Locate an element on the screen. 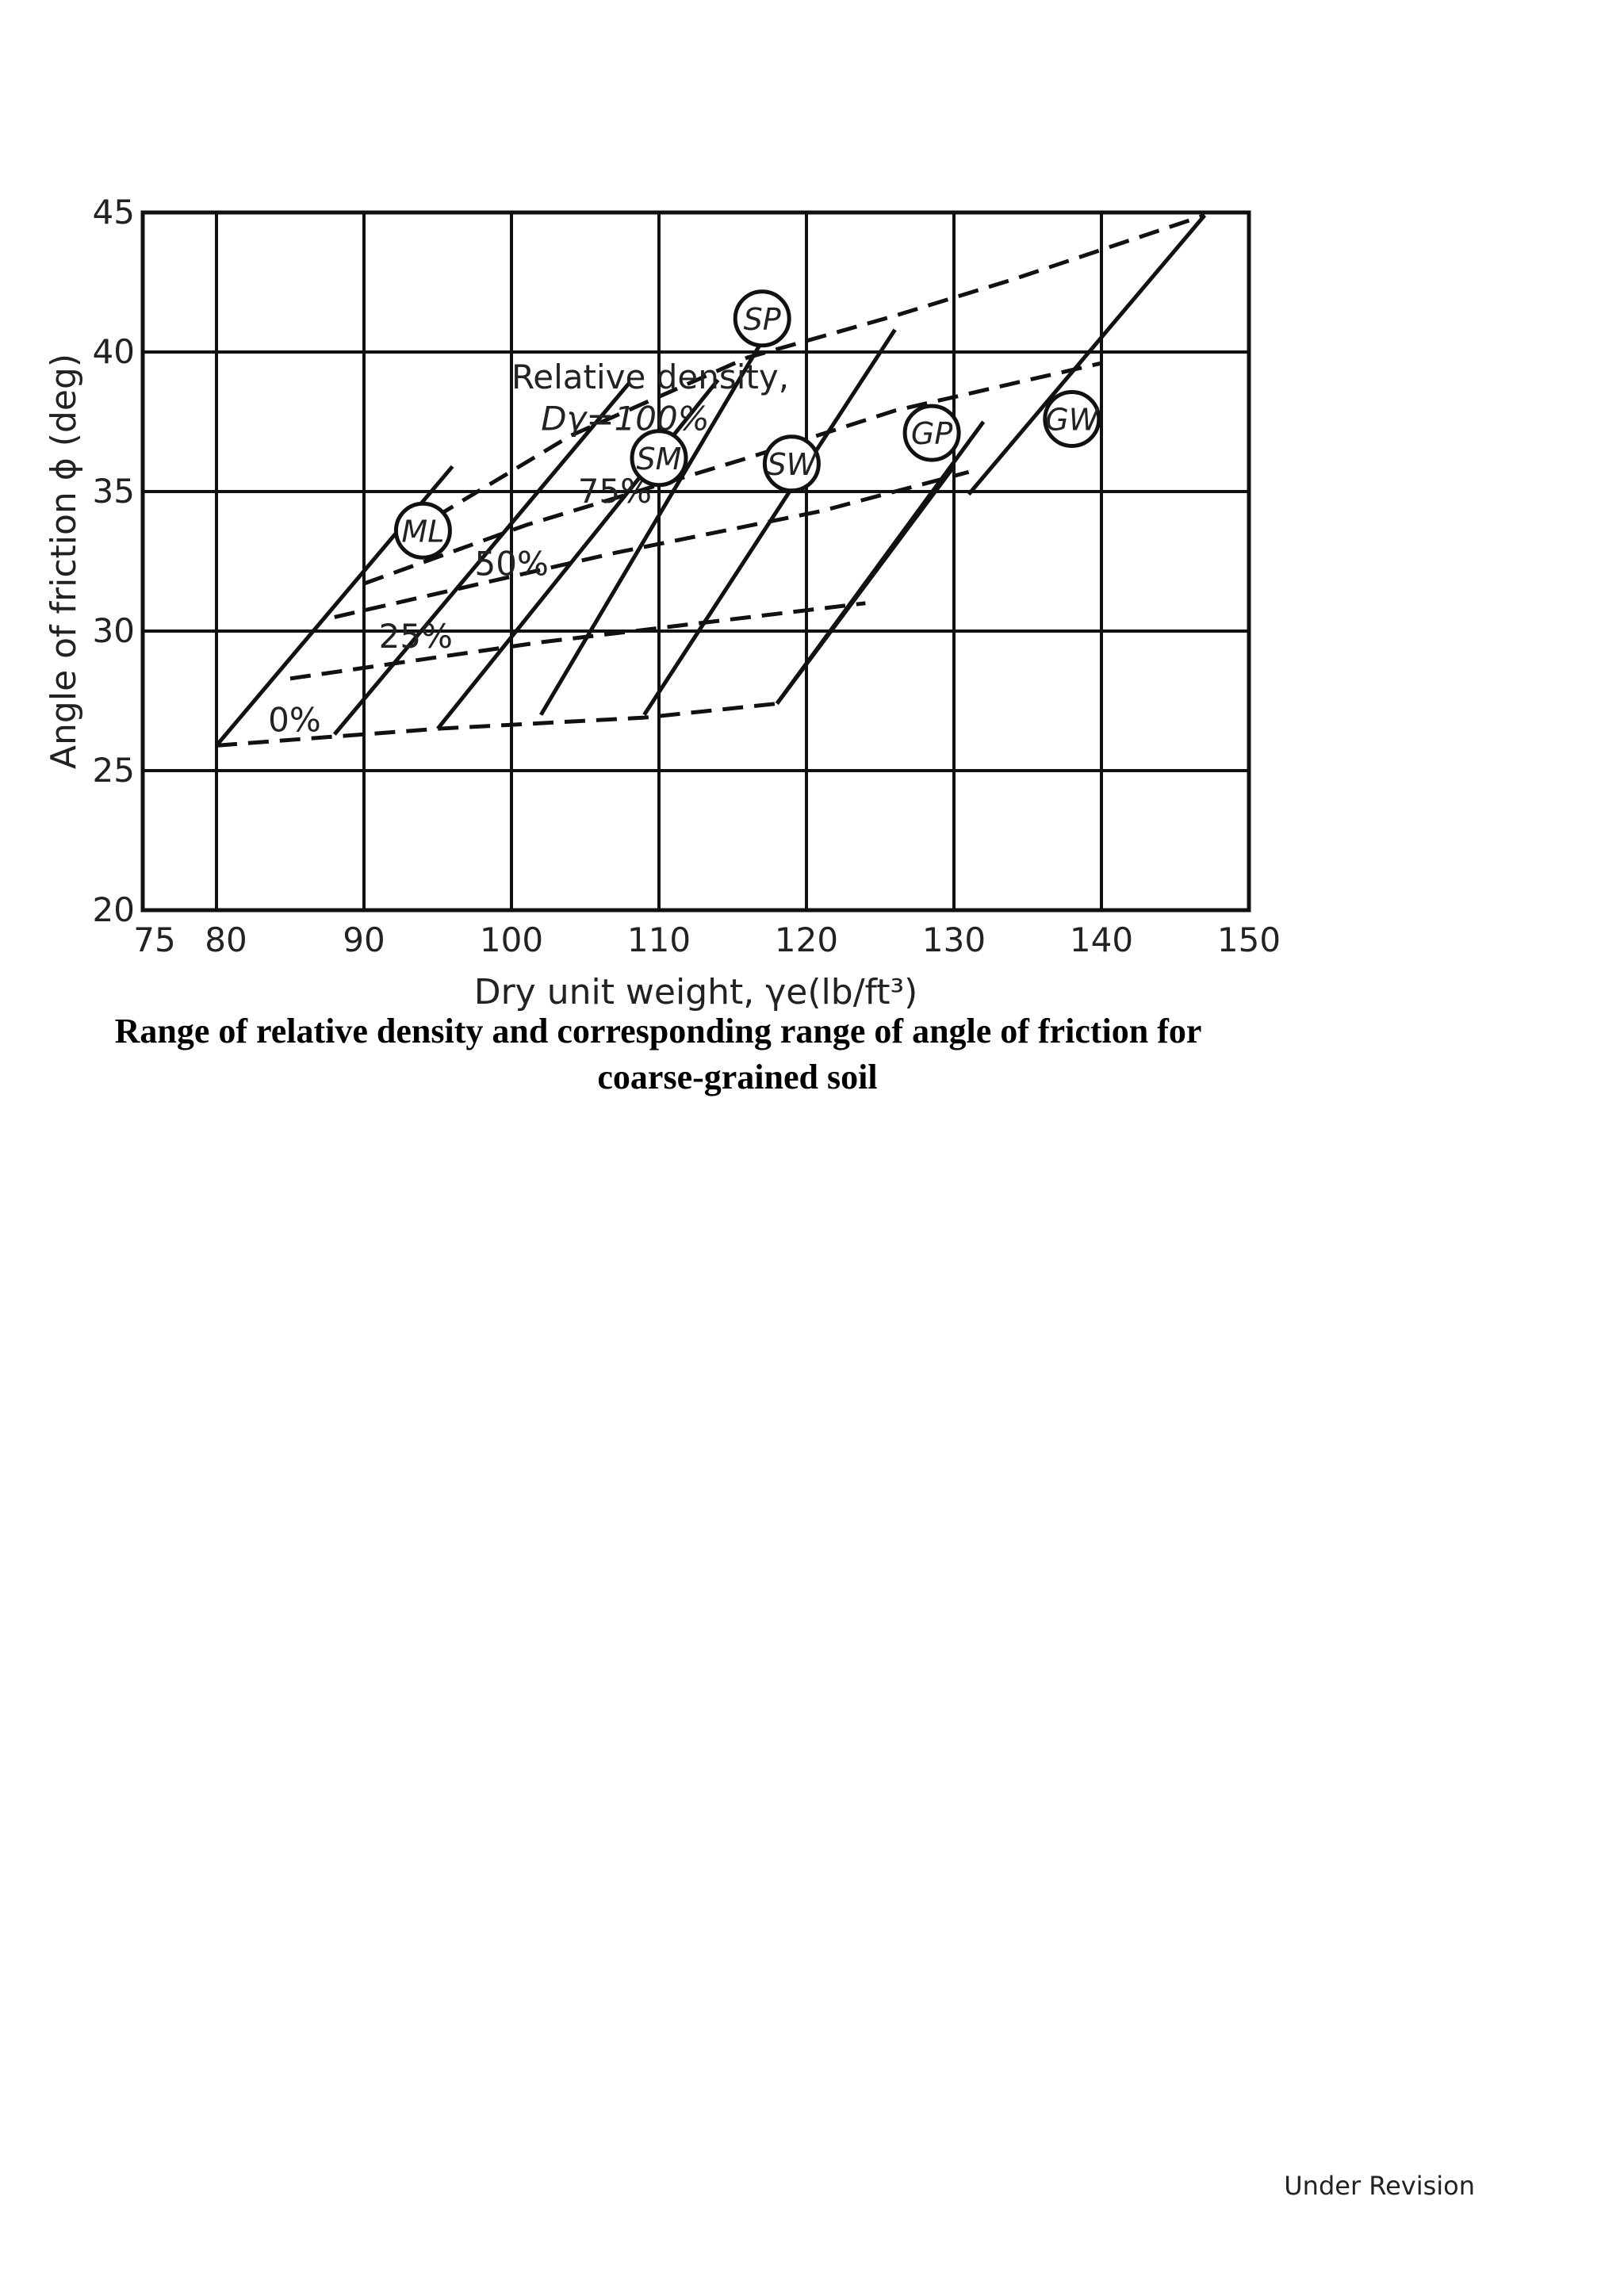  x-tick-label: 90 is located at coordinates (364, 940).